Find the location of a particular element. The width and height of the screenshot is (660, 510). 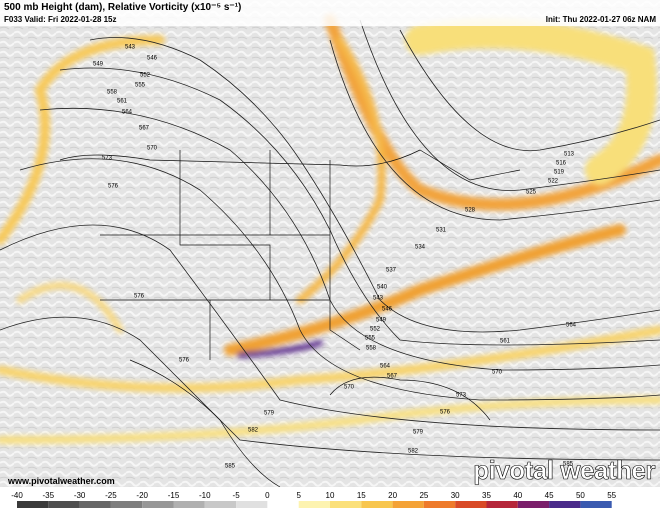

contour-label: 540 is located at coordinates (382, 288).